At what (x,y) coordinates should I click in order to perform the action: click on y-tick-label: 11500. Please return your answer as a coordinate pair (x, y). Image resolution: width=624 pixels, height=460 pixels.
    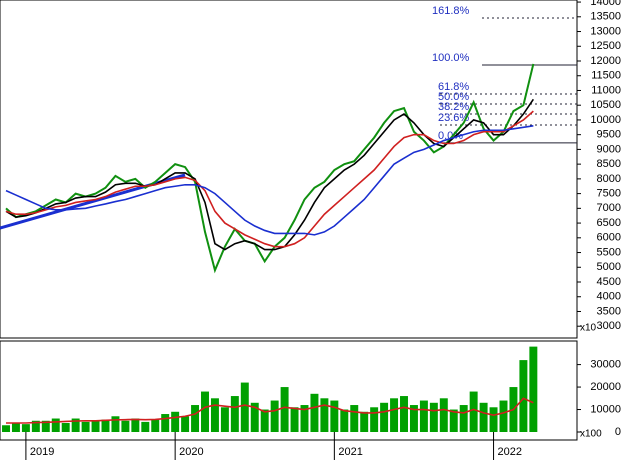
    Looking at the image, I should click on (606, 76).